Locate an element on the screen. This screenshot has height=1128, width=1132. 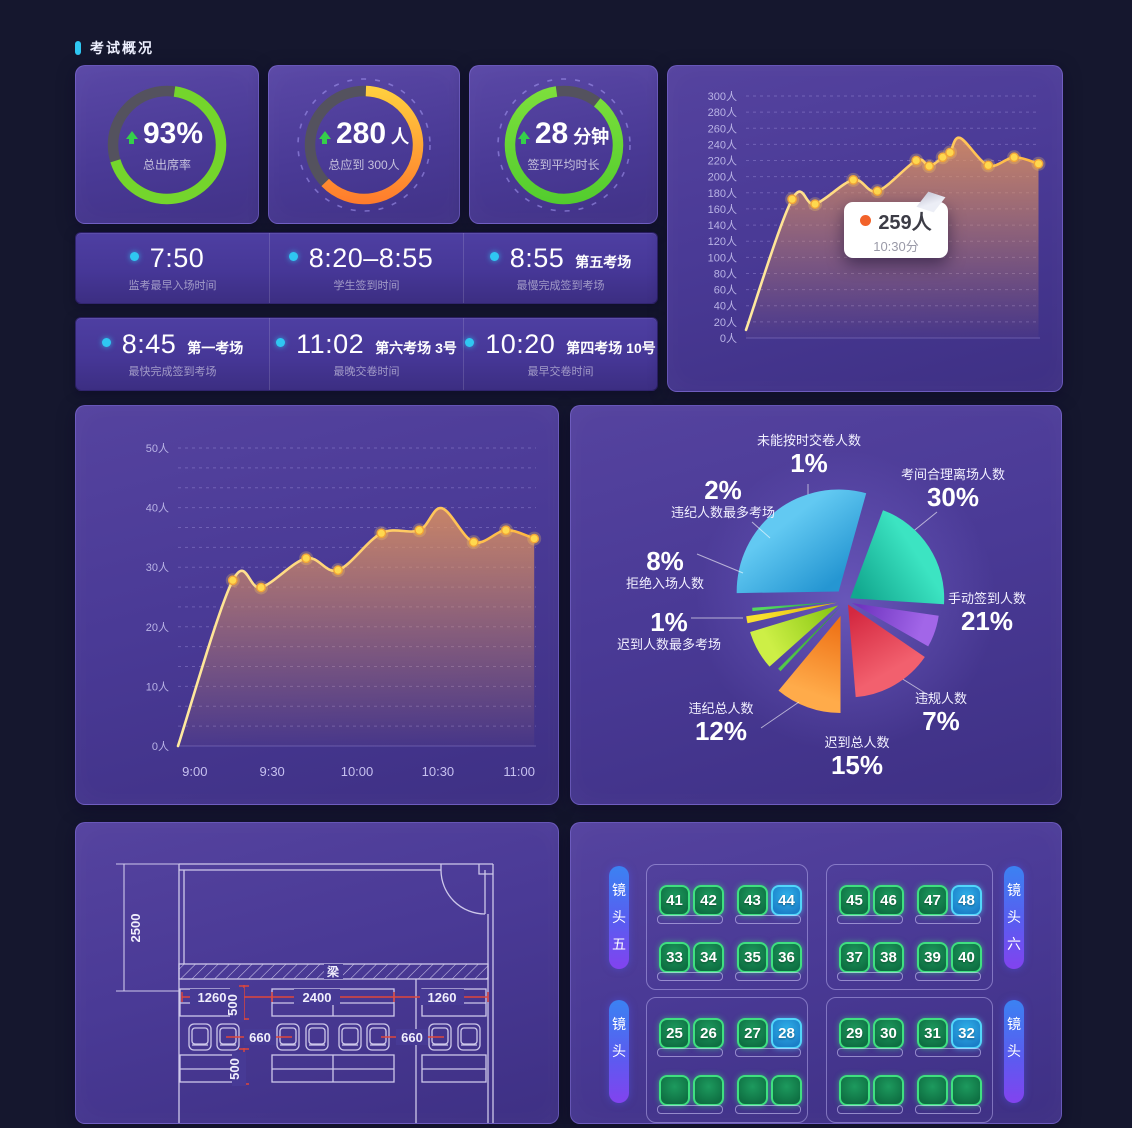
stat-time: 8:20–8:55 is located at coordinates (371, 258).